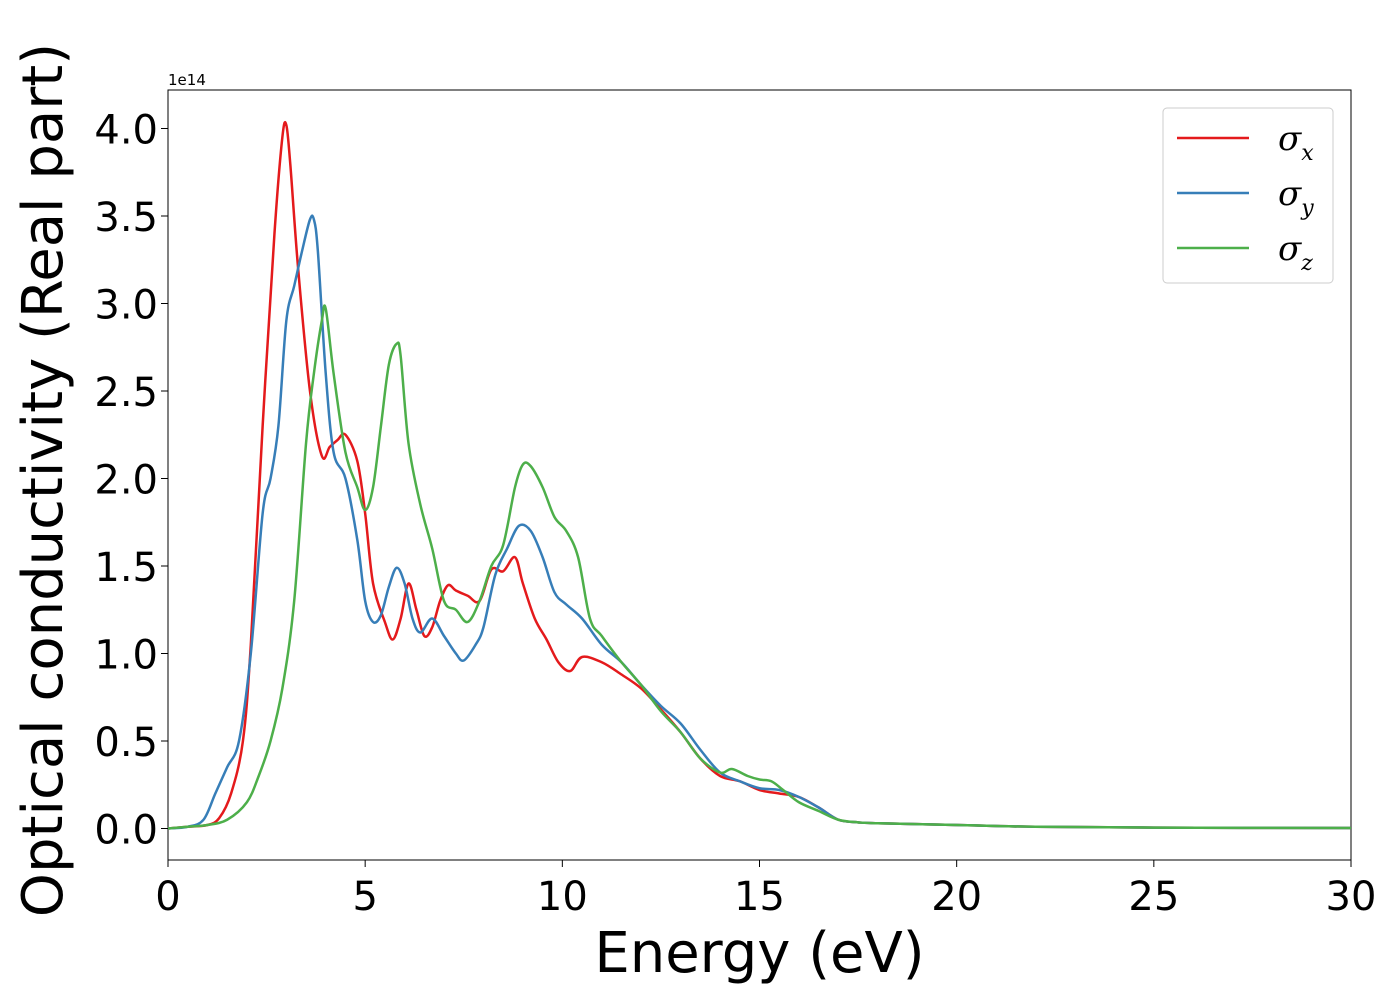  I want to click on legend-label-y: σy, so click(1296, 197).